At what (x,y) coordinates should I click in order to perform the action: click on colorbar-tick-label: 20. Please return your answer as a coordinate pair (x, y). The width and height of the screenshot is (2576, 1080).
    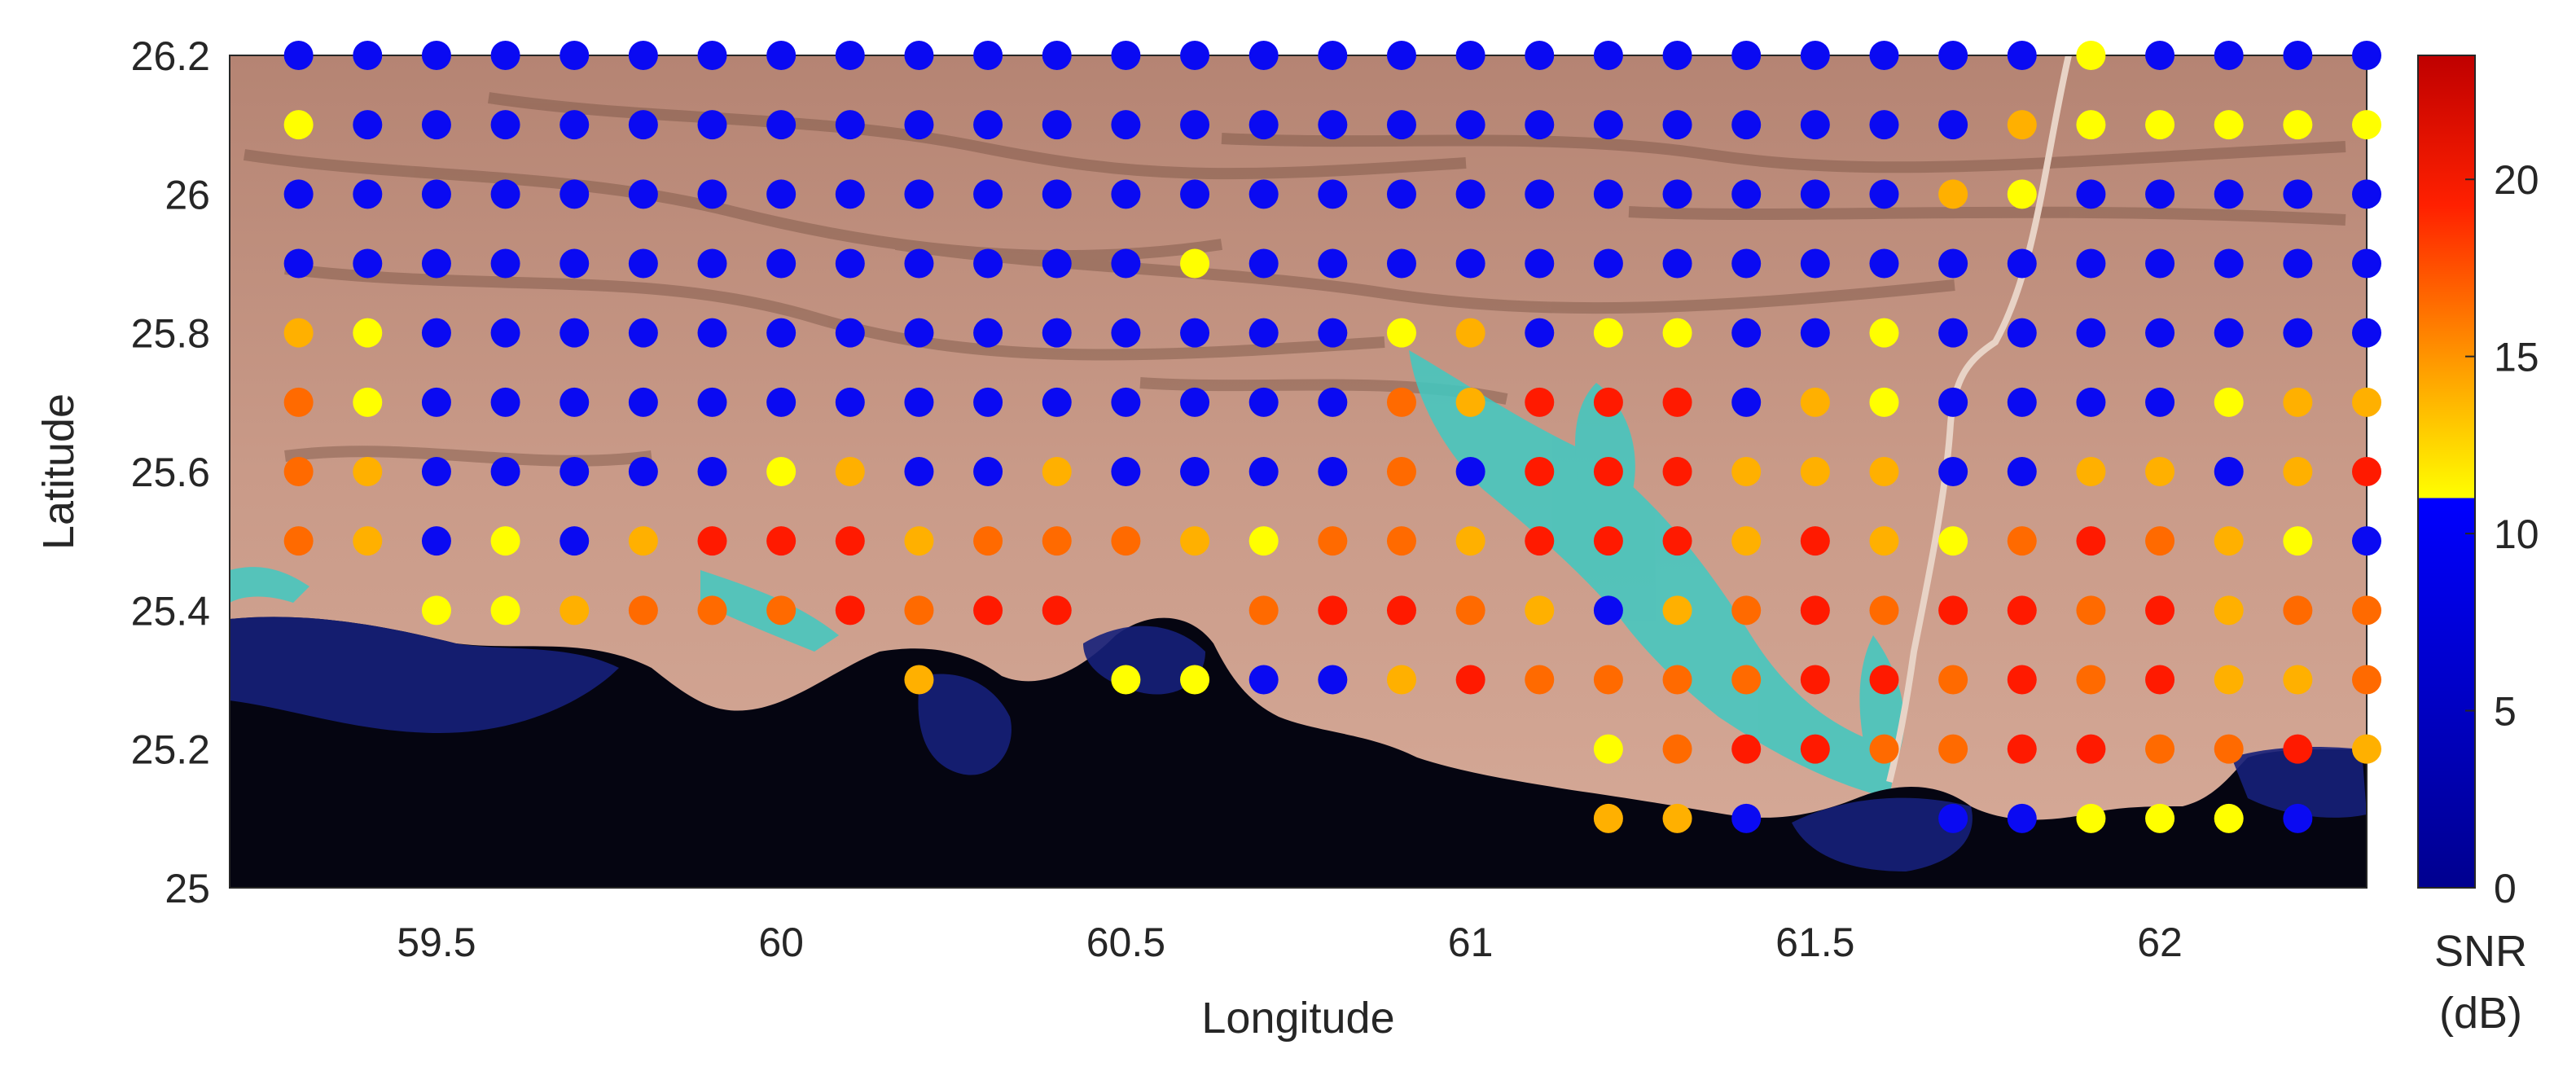
    Looking at the image, I should click on (2516, 180).